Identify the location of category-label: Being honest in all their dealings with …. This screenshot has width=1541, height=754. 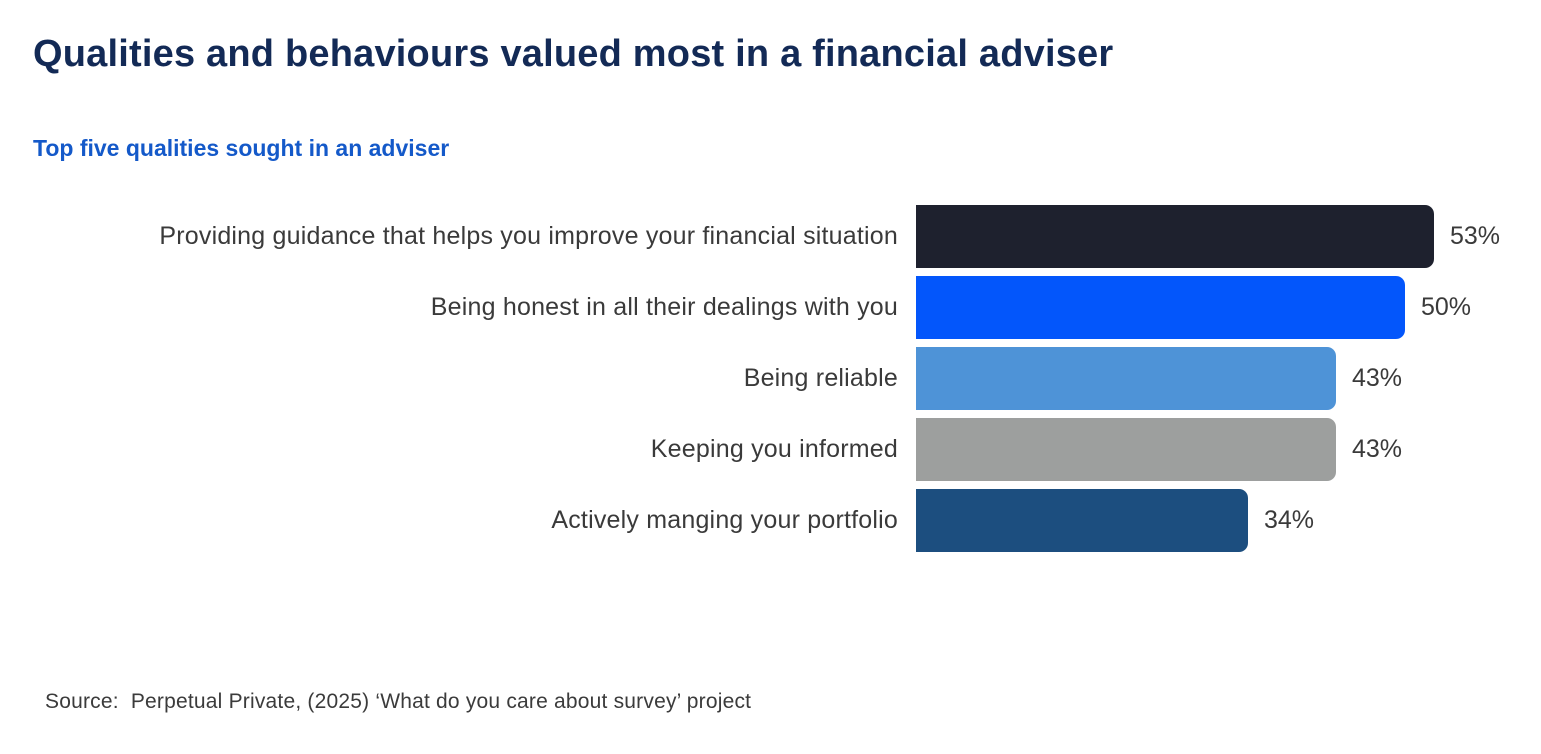
(664, 307).